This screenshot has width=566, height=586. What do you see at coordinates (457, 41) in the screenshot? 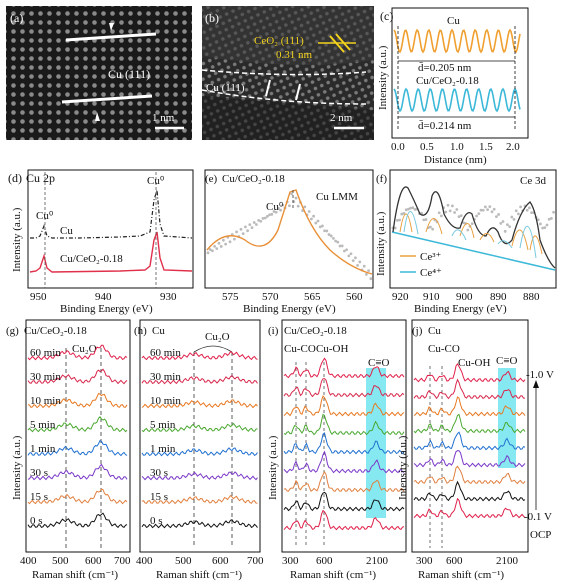
I see `profile-cu` at bounding box center [457, 41].